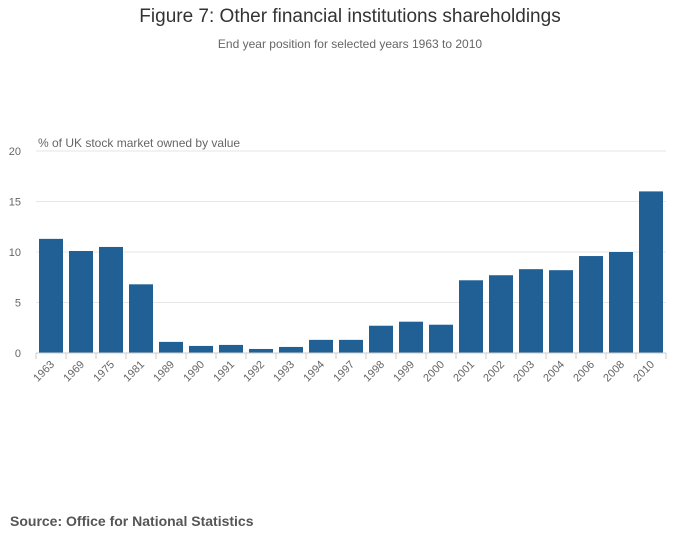 Image resolution: width=700 pixels, height=549 pixels. Describe the element at coordinates (501, 314) in the screenshot. I see `bar-2002` at that location.